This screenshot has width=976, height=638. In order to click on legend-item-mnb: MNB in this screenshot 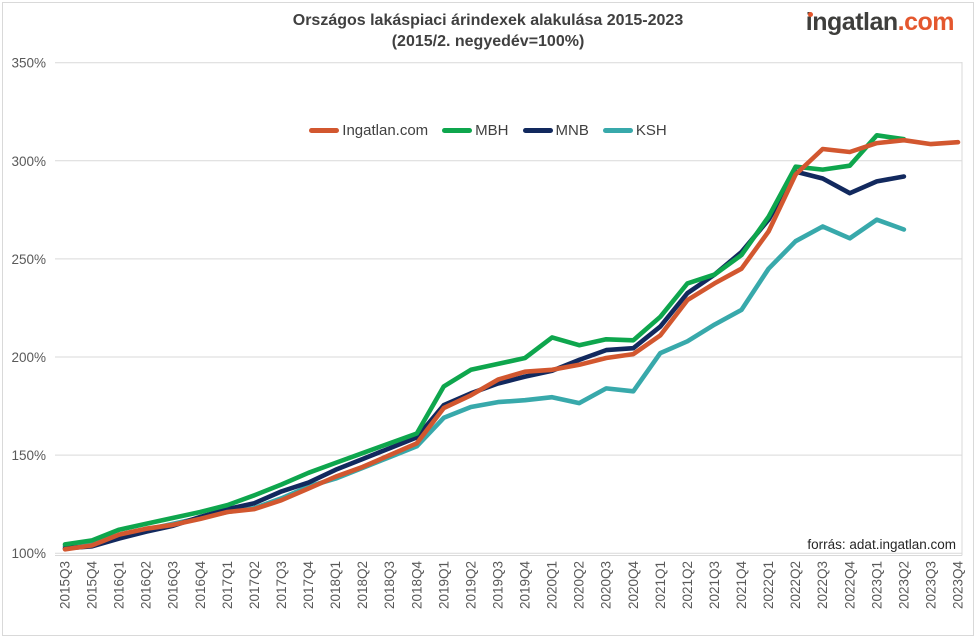, I will do `click(555, 130)`.